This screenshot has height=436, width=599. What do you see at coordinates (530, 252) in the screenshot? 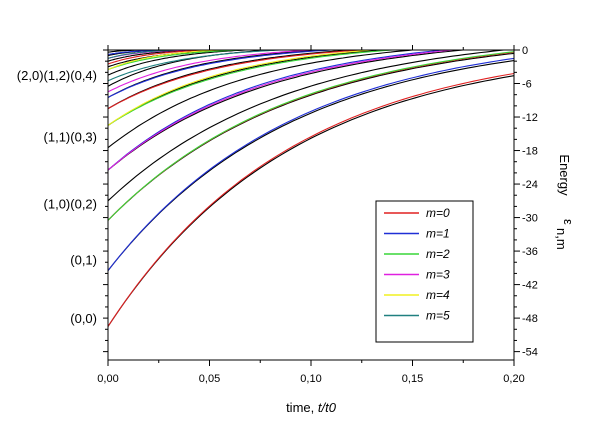
I see `y-tick-label: -36` at bounding box center [530, 252].